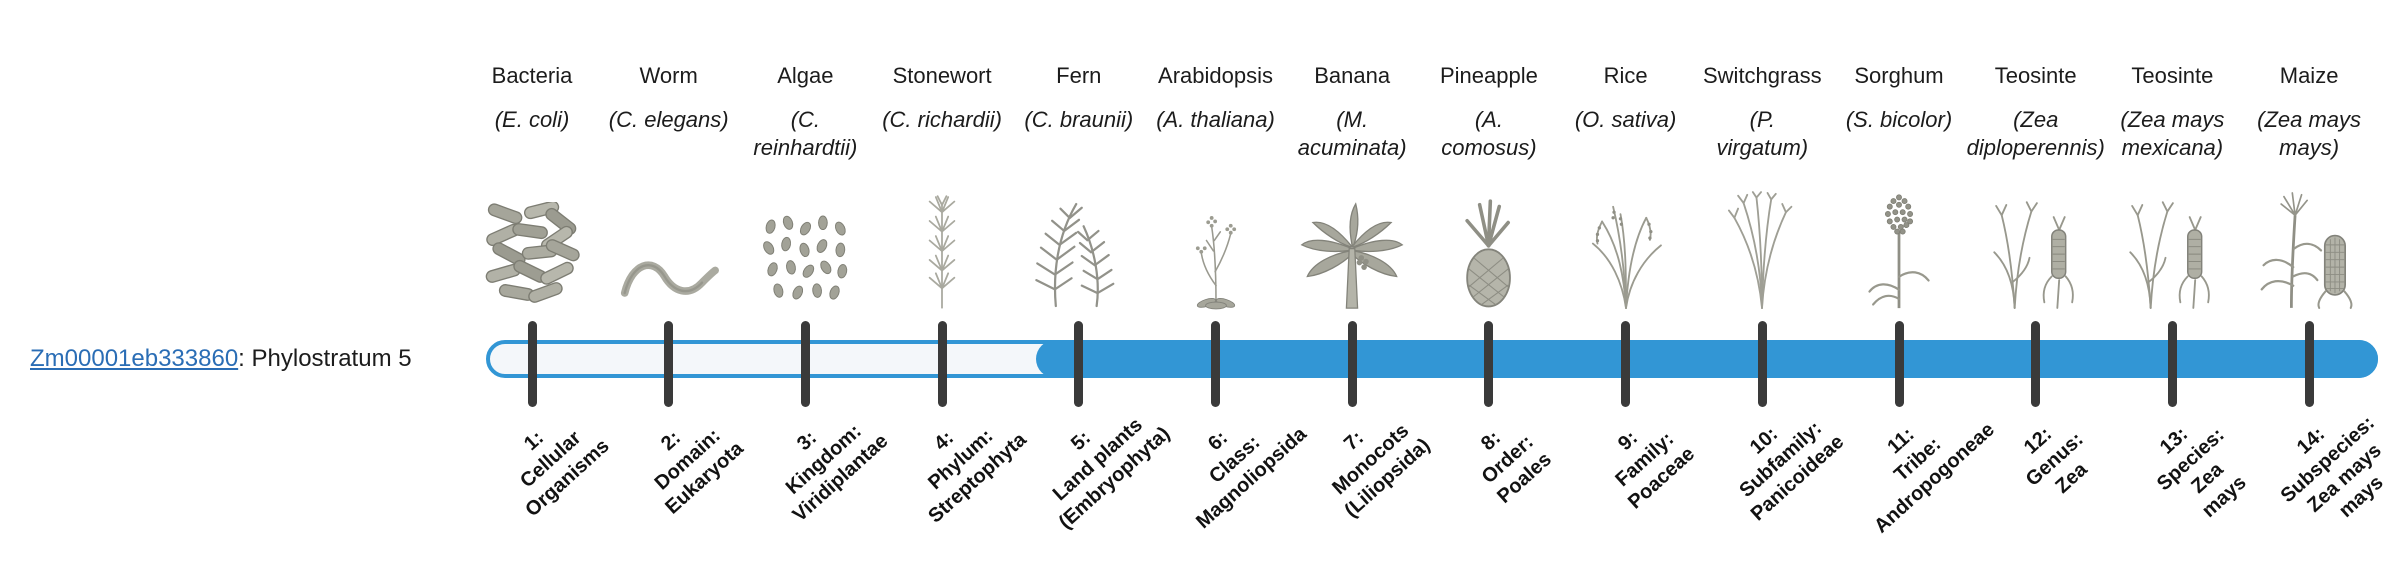 The width and height of the screenshot is (2400, 580). What do you see at coordinates (668, 119) in the screenshot?
I see `organism-scientific-name: (C. elegans)` at bounding box center [668, 119].